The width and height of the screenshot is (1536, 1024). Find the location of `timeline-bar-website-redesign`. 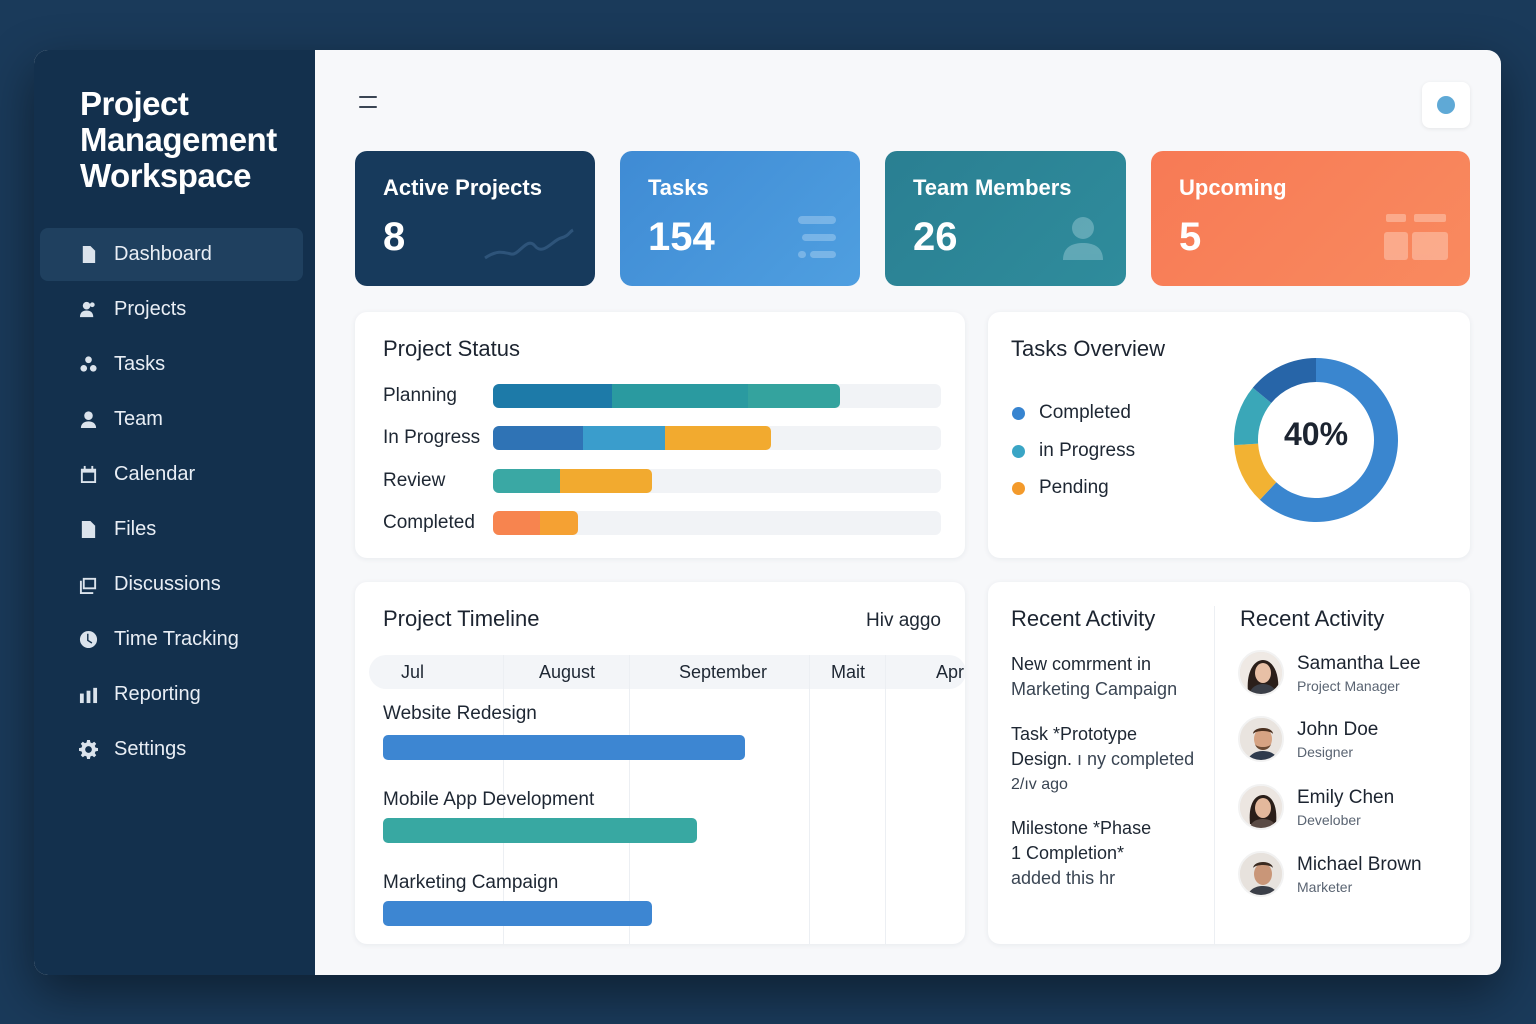

timeline-bar-website-redesign is located at coordinates (564, 747).